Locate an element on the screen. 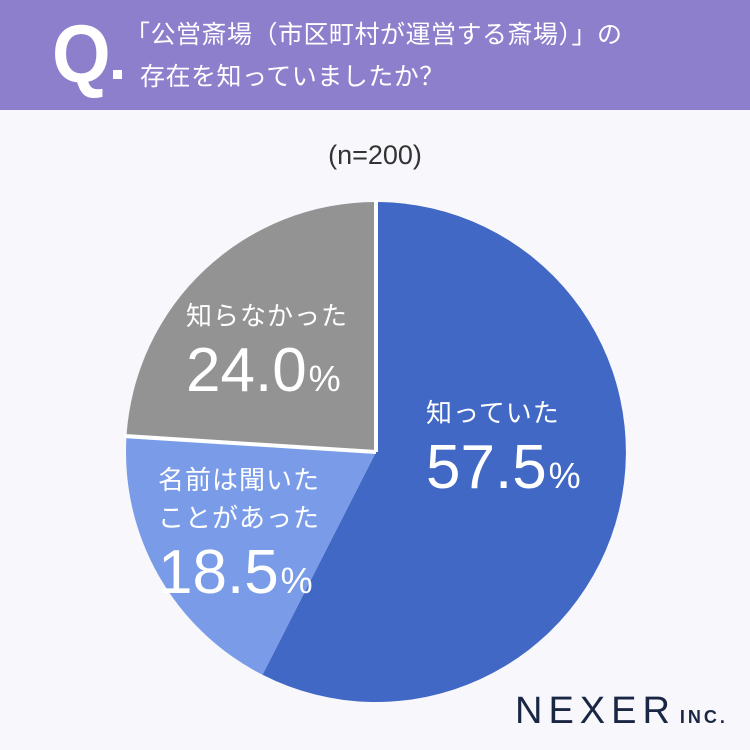  nexer-logo: NEXER INC. is located at coordinates (621, 711).